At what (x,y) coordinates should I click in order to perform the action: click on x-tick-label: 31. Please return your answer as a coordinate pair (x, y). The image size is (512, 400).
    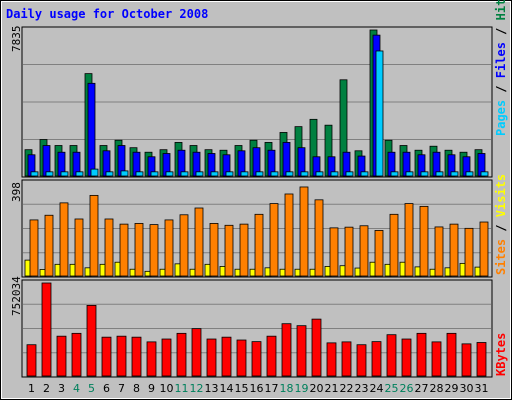
    Looking at the image, I should click on (482, 388).